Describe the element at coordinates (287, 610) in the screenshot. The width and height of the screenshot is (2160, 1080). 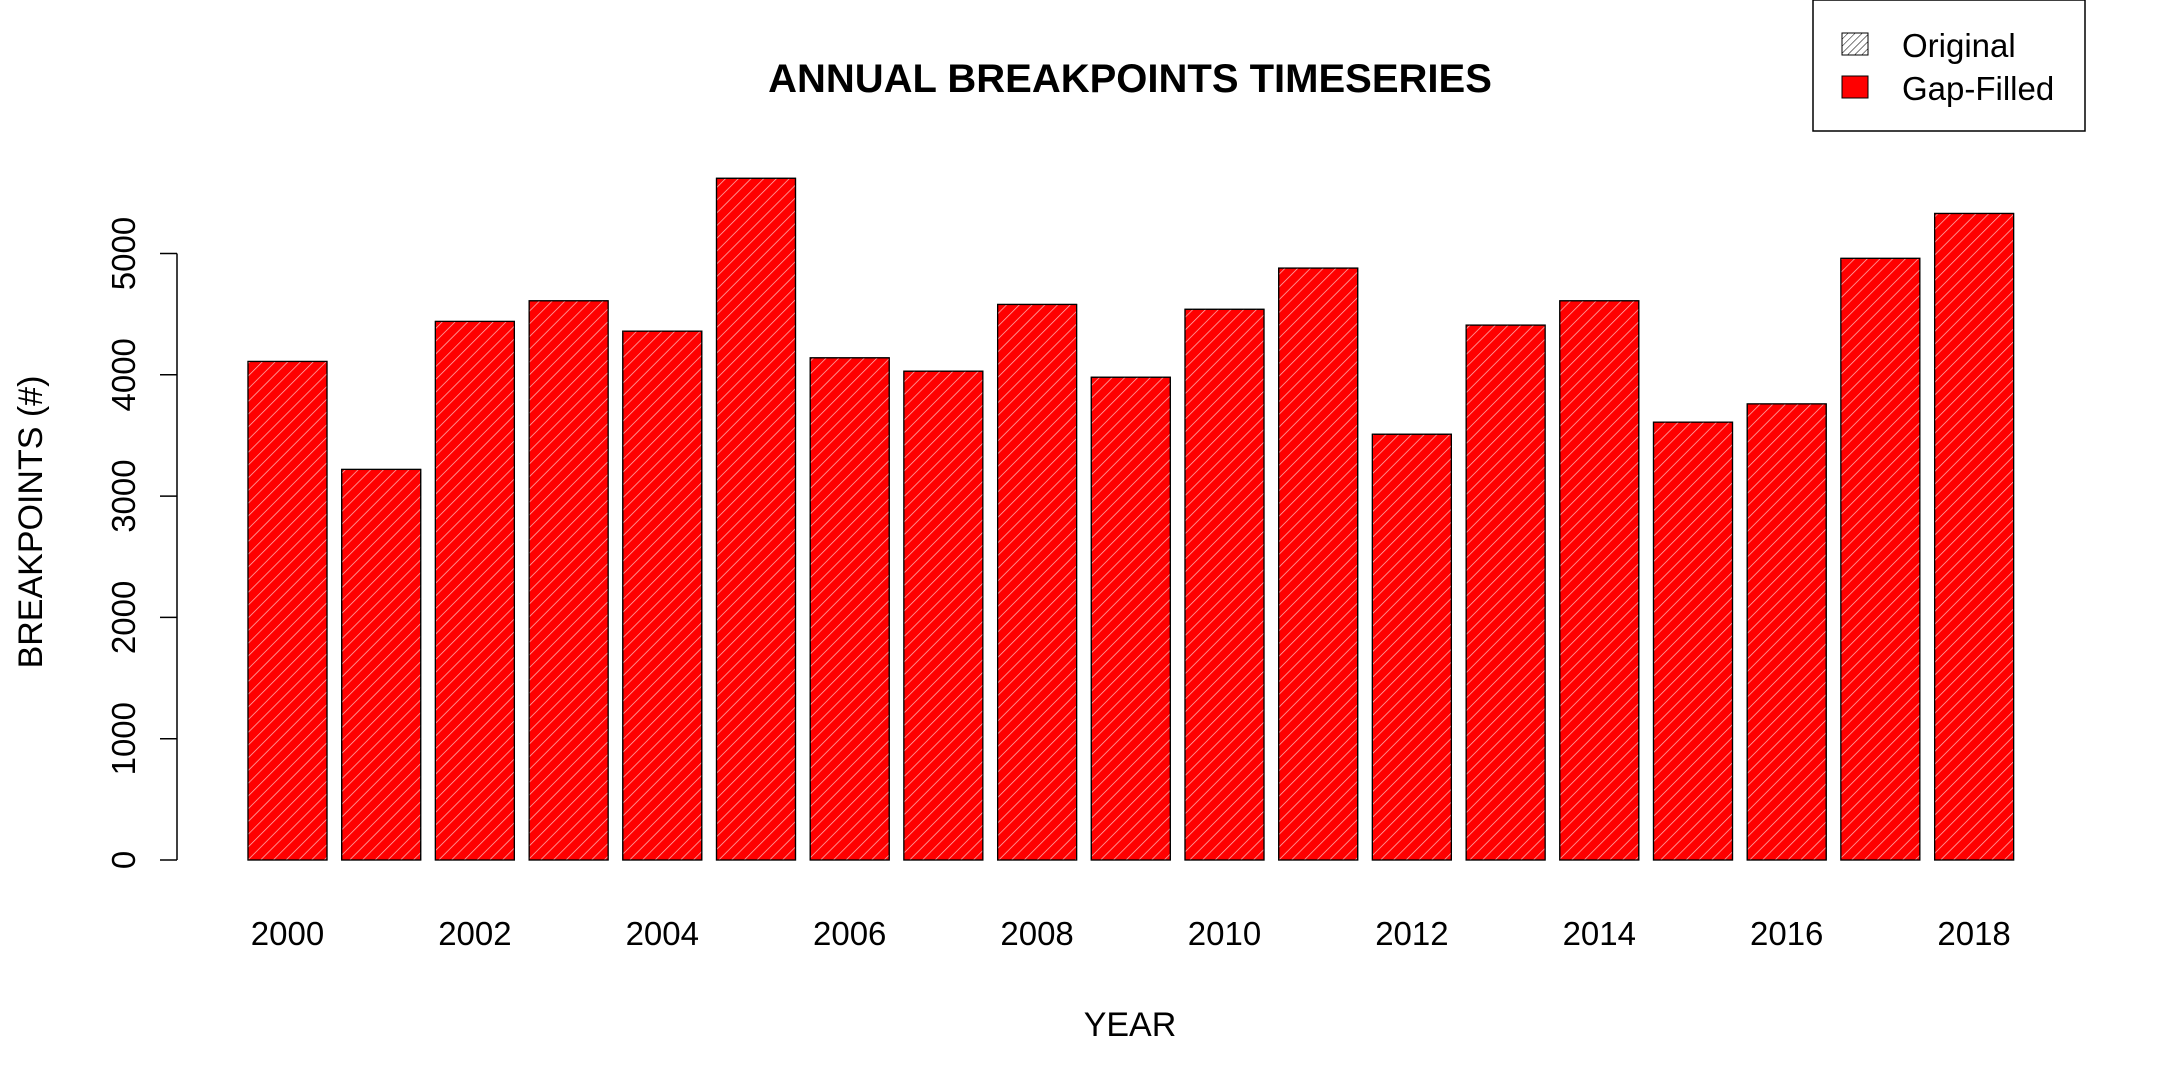
I see `bar-hatch-2000` at that location.